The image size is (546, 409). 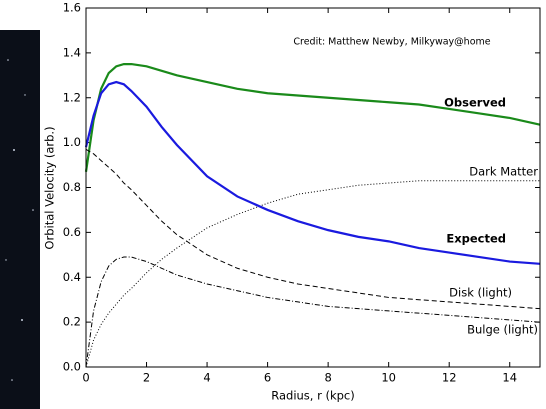 I want to click on galaxy-photo-edge, so click(x=20, y=219).